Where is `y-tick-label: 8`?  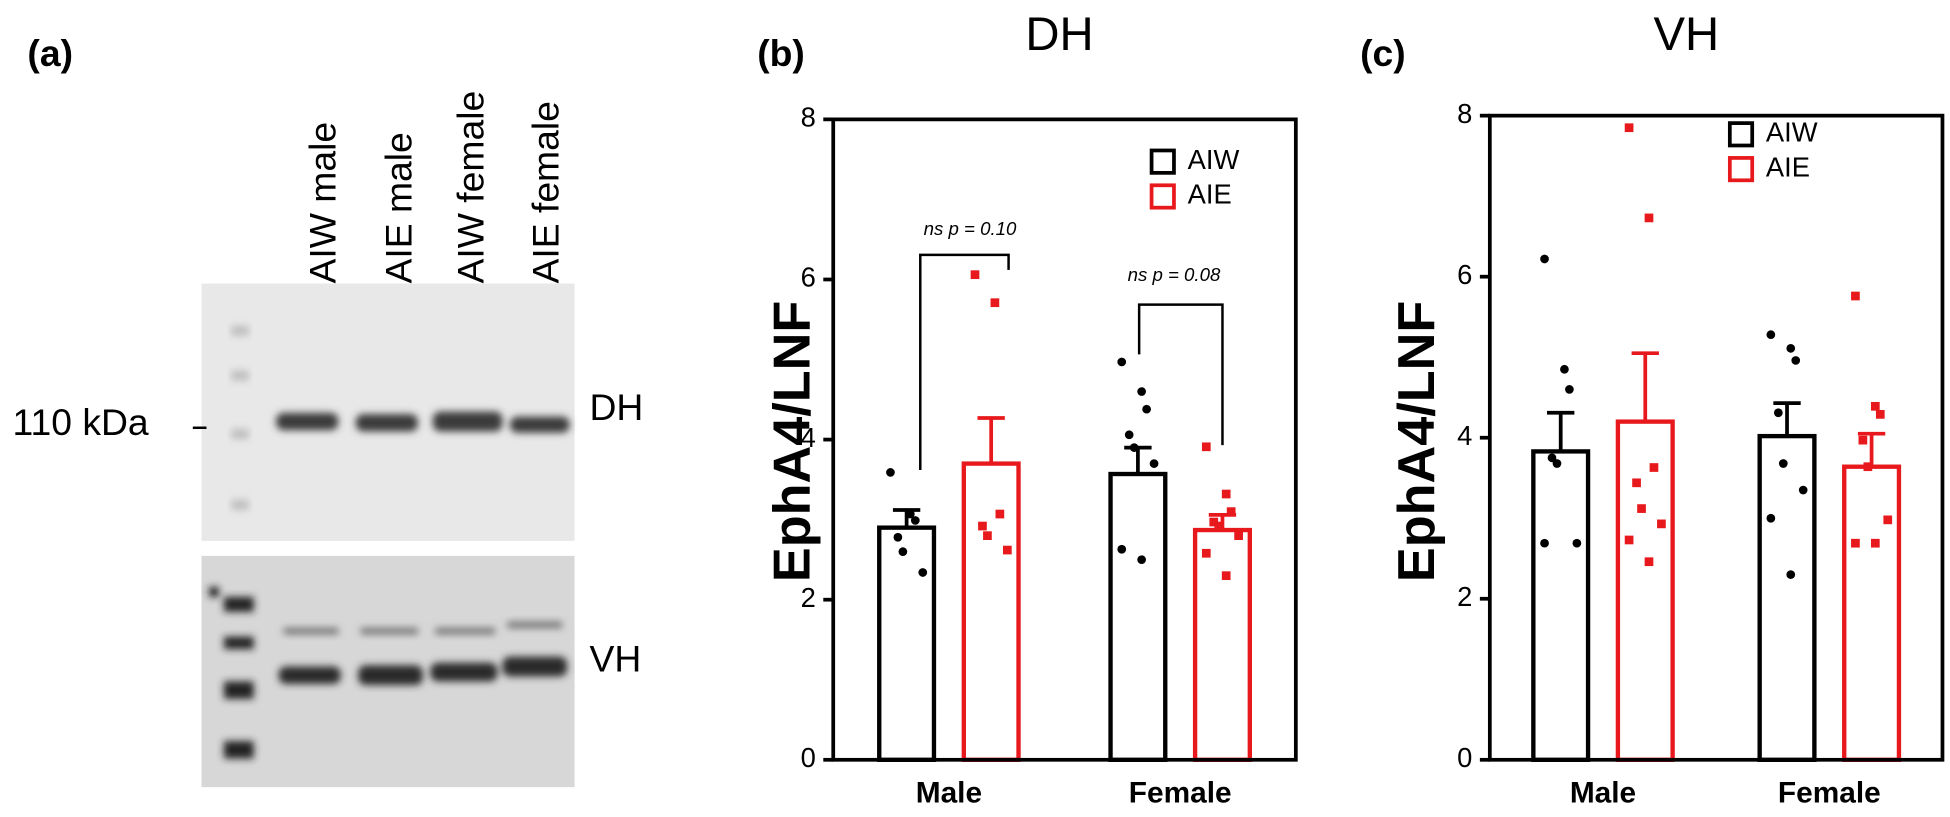 y-tick-label: 8 is located at coordinates (808, 117).